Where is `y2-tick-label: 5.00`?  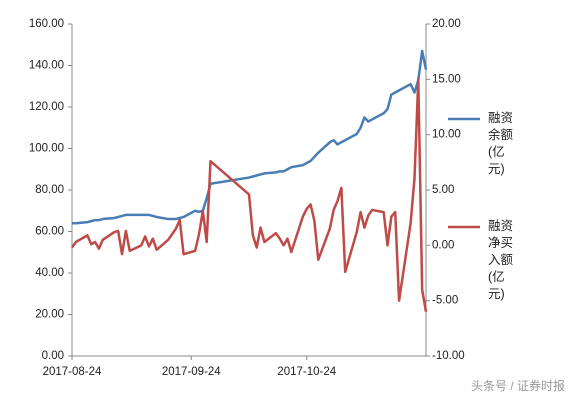
y2-tick-label: 5.00 is located at coordinates (443, 190).